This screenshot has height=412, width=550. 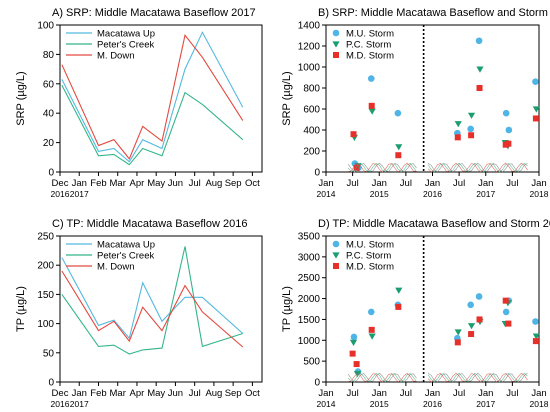 What do you see at coordinates (309, 341) in the screenshot?
I see `y-tick-label: 1000` at bounding box center [309, 341].